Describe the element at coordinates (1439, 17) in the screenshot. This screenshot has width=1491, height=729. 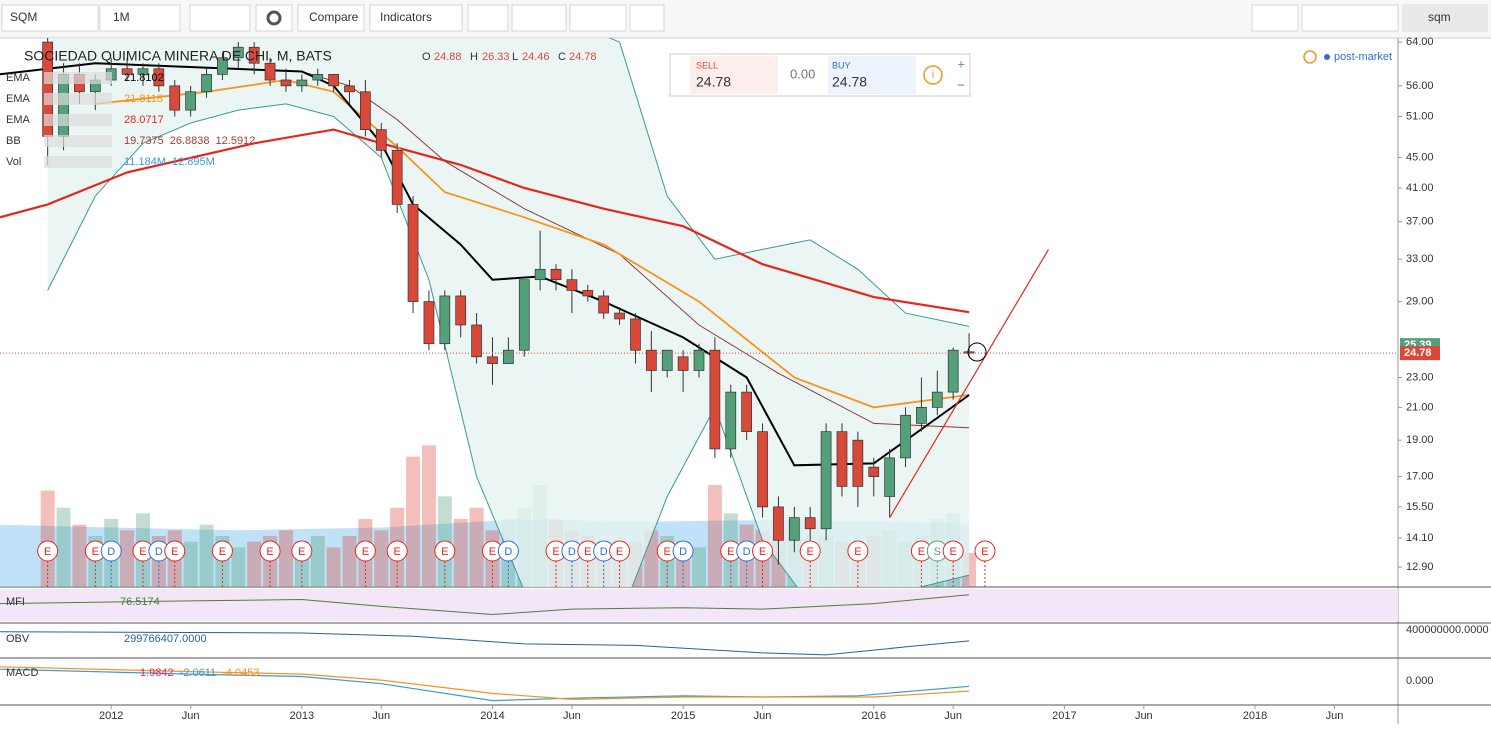
I see `search: sqm` at that location.